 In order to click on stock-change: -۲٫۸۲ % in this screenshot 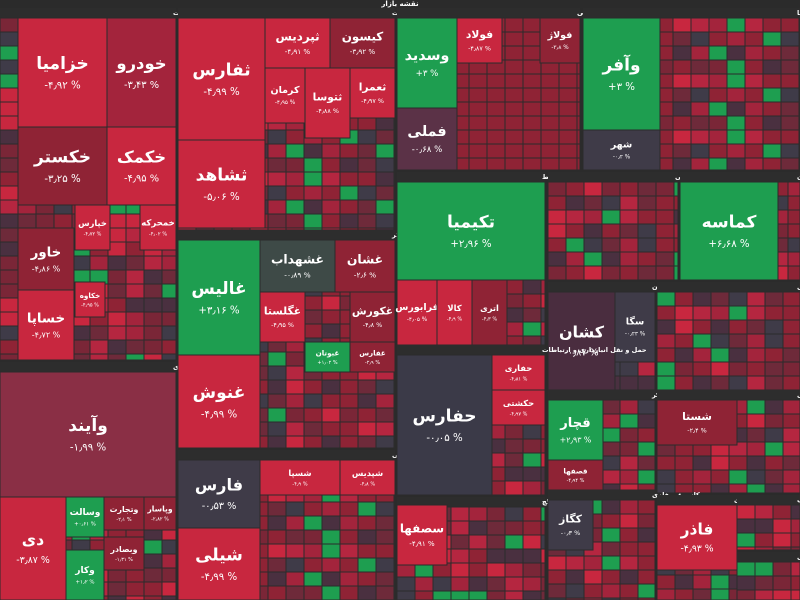, I will do `click(160, 520)`.